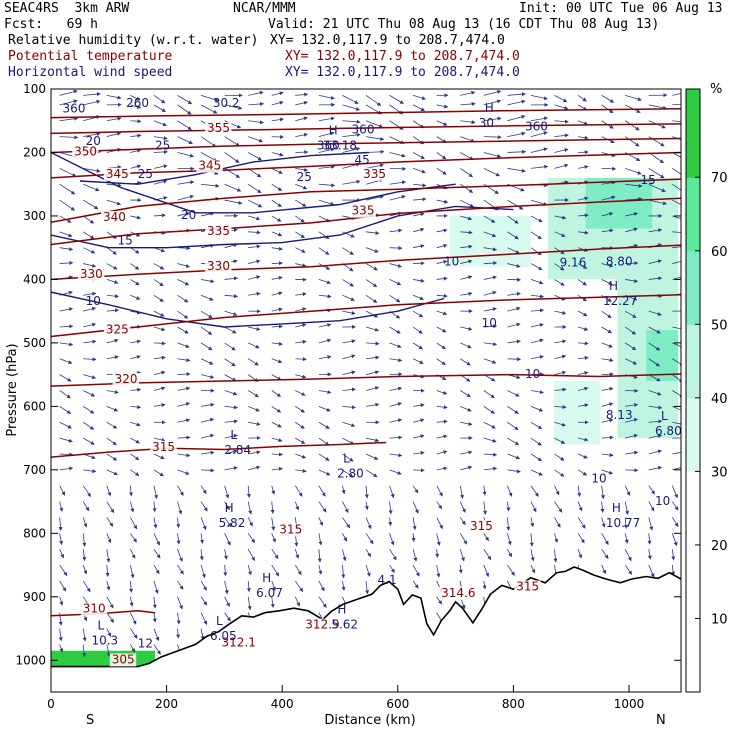  Describe the element at coordinates (232, 523) in the screenshot. I see `extremum-value: 5.82` at that location.